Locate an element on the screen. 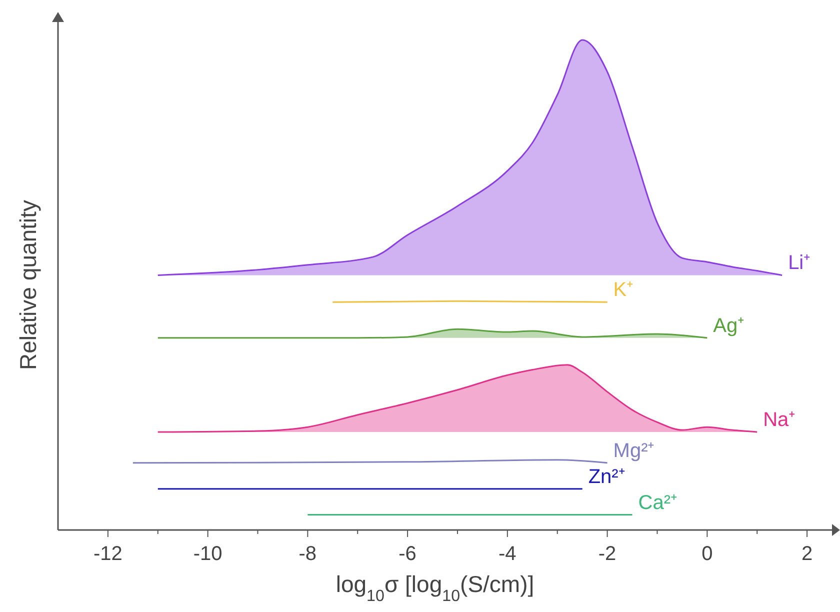 Image resolution: width=840 pixels, height=612 pixels. series-label: Li⁺ is located at coordinates (799, 263).